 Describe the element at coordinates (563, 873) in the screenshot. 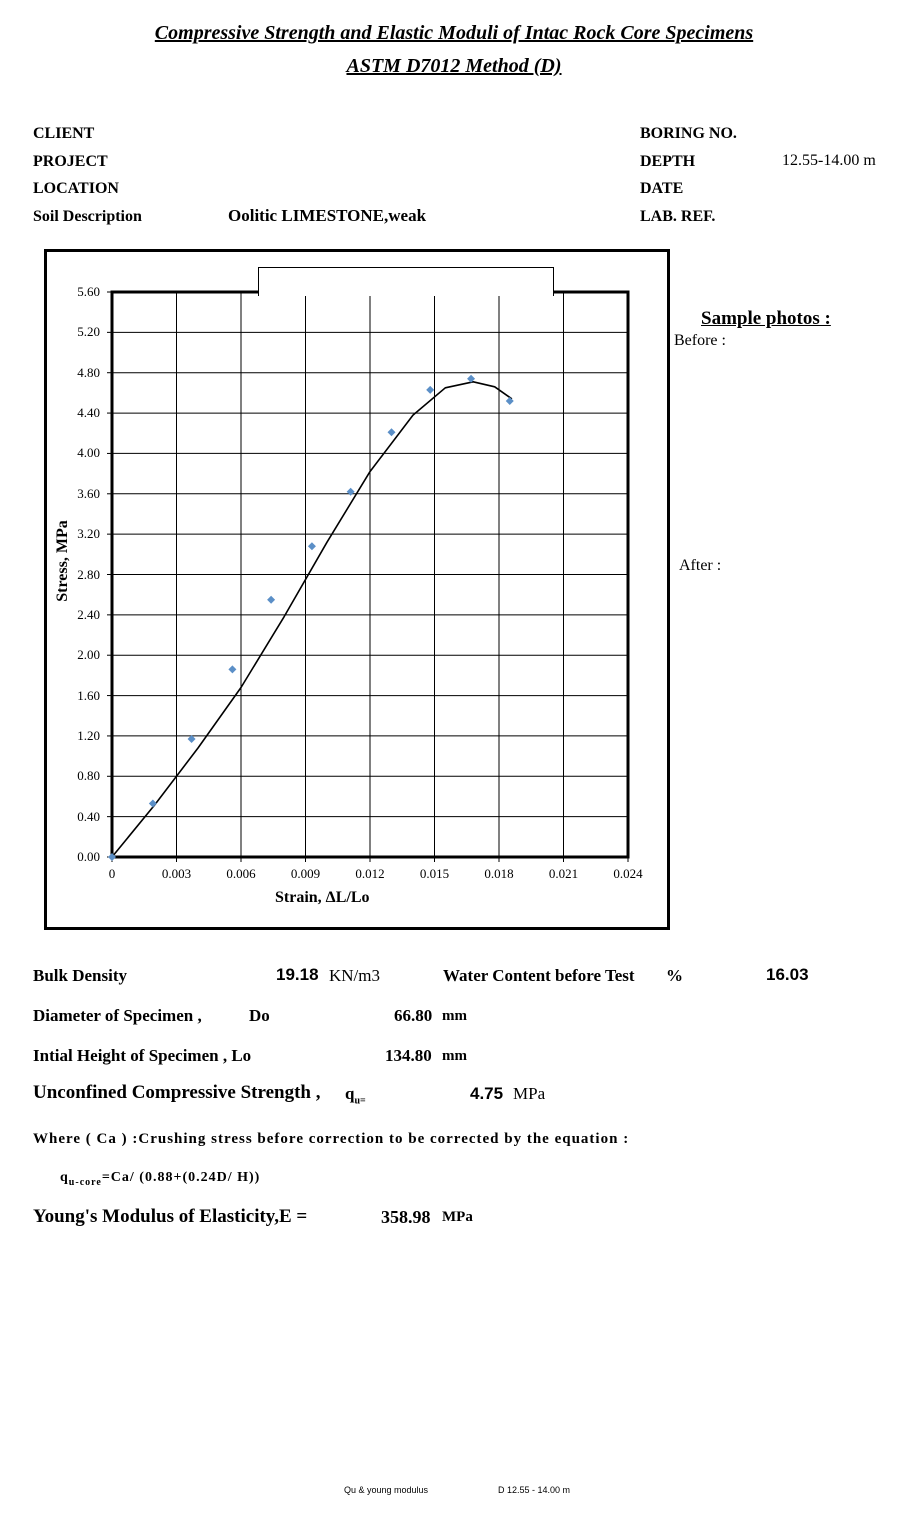

I see `x-tick-label: 0.021` at that location.